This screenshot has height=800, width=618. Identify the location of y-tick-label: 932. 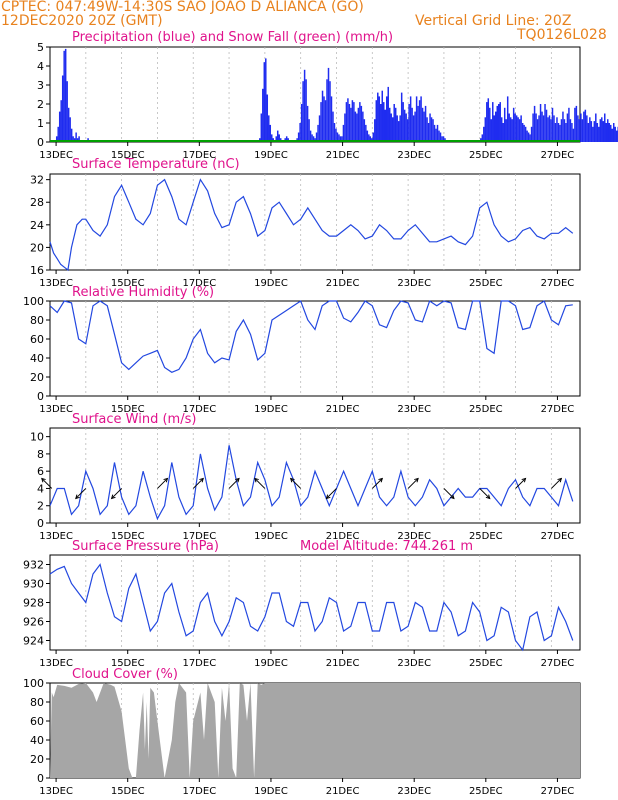
(33, 565).